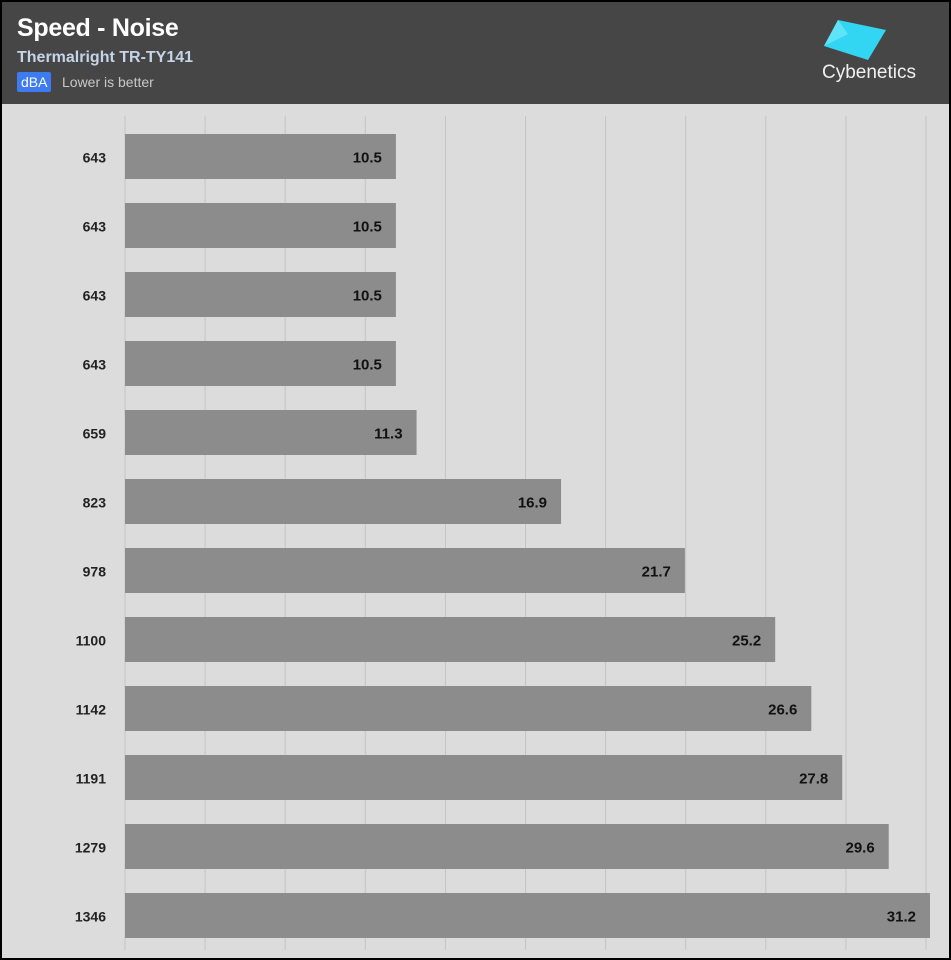 The height and width of the screenshot is (960, 951). What do you see at coordinates (95, 572) in the screenshot?
I see `category-label: 978` at bounding box center [95, 572].